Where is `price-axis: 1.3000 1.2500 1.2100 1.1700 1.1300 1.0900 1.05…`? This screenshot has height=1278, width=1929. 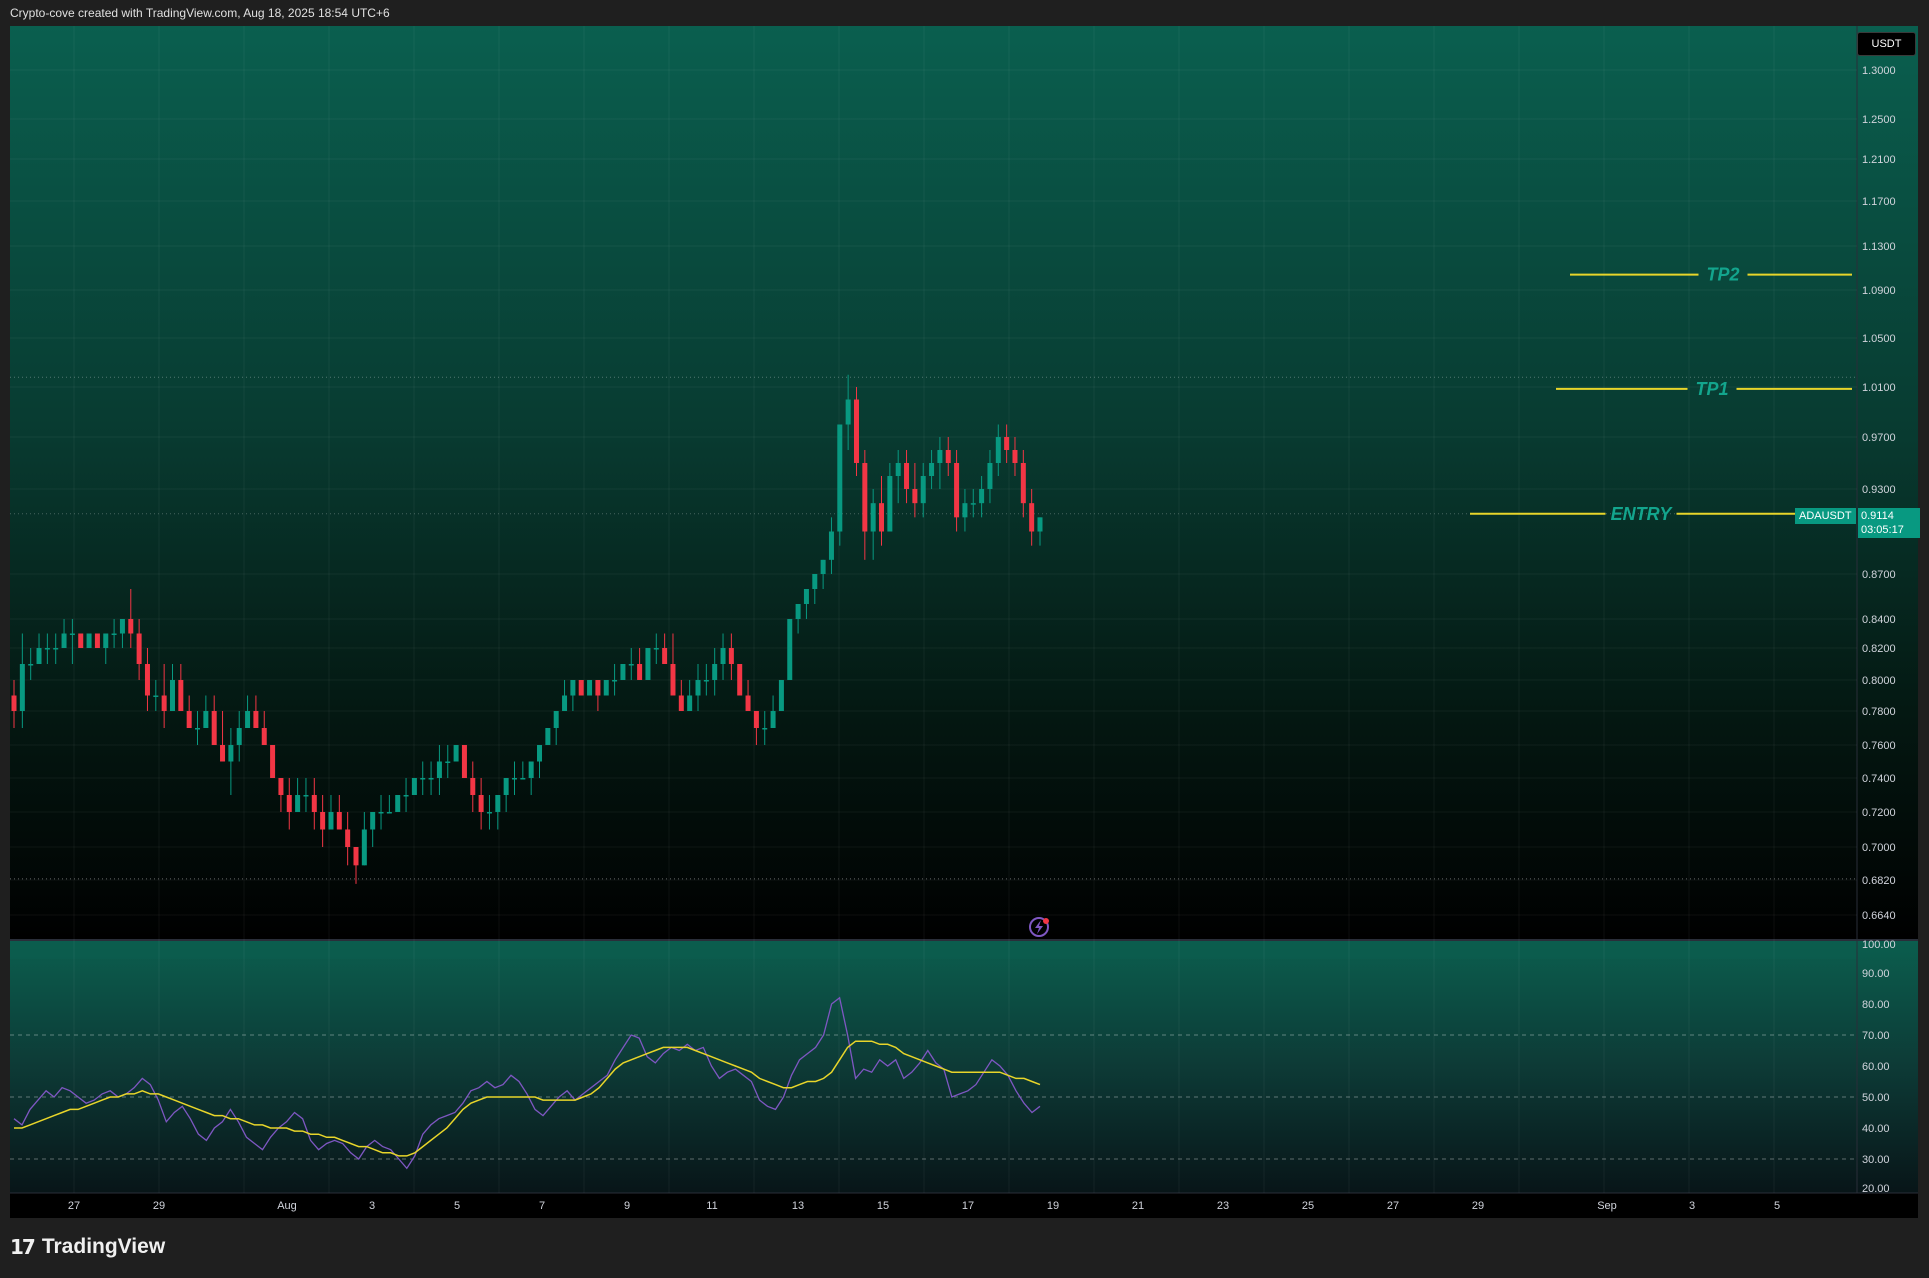
price-axis: 1.3000 1.2500 1.2100 1.1700 1.1300 1.0900 1.05… is located at coordinates (1879, 493).